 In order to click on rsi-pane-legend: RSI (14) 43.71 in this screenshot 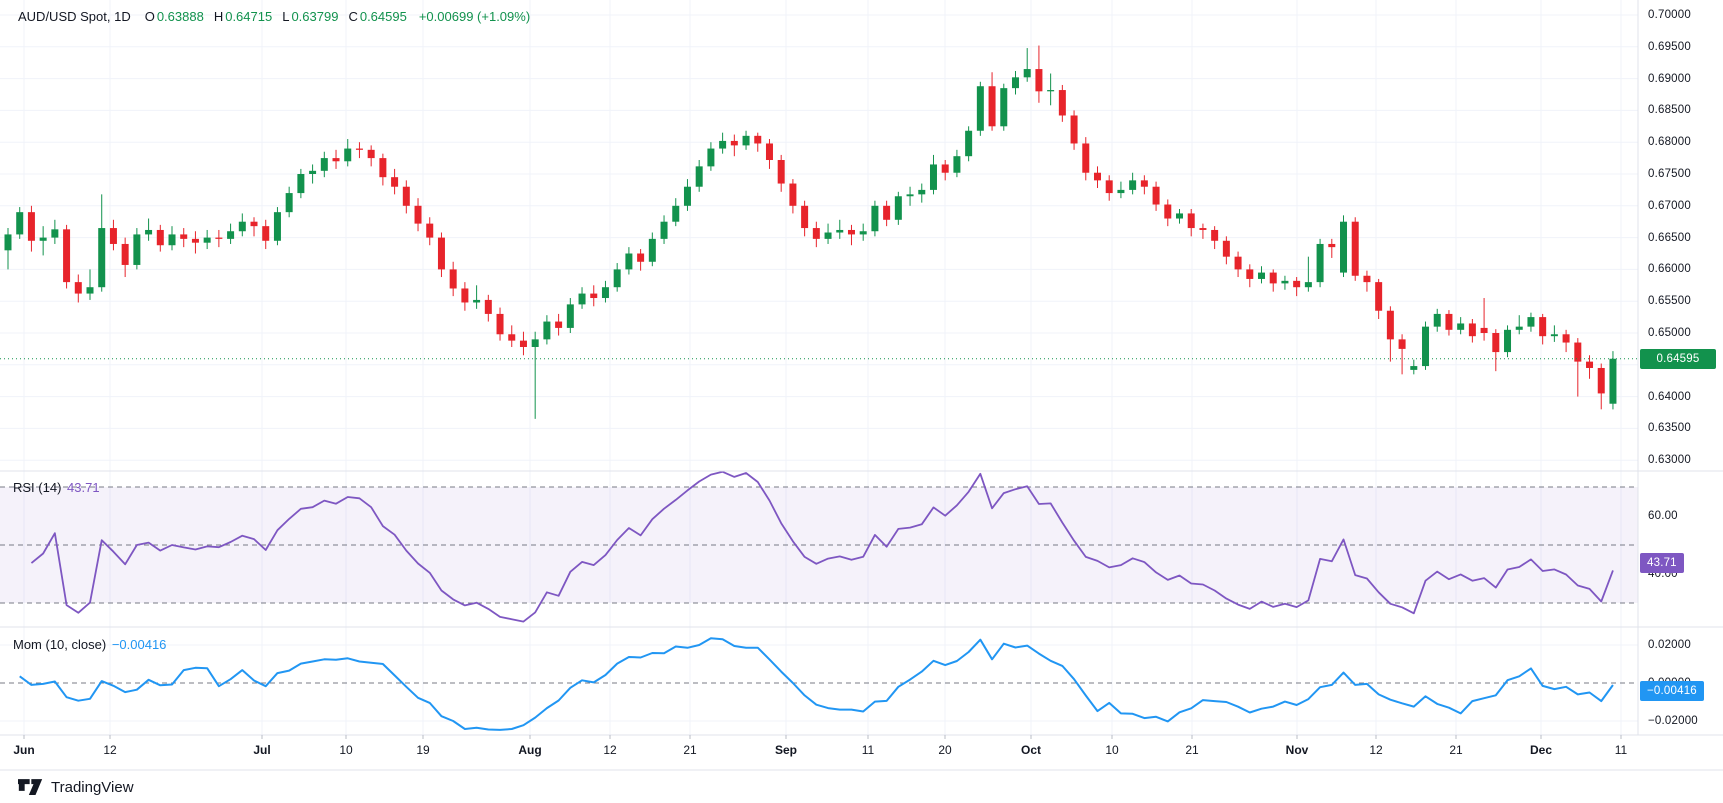, I will do `click(56, 487)`.